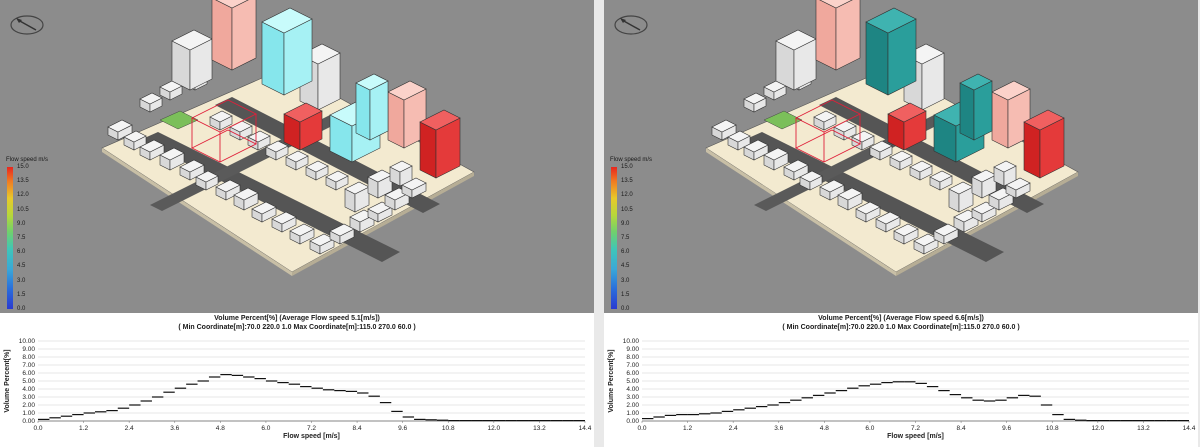 The image size is (1200, 447). What do you see at coordinates (402, 428) in the screenshot?
I see `x-tick-label: 9.6` at bounding box center [402, 428].